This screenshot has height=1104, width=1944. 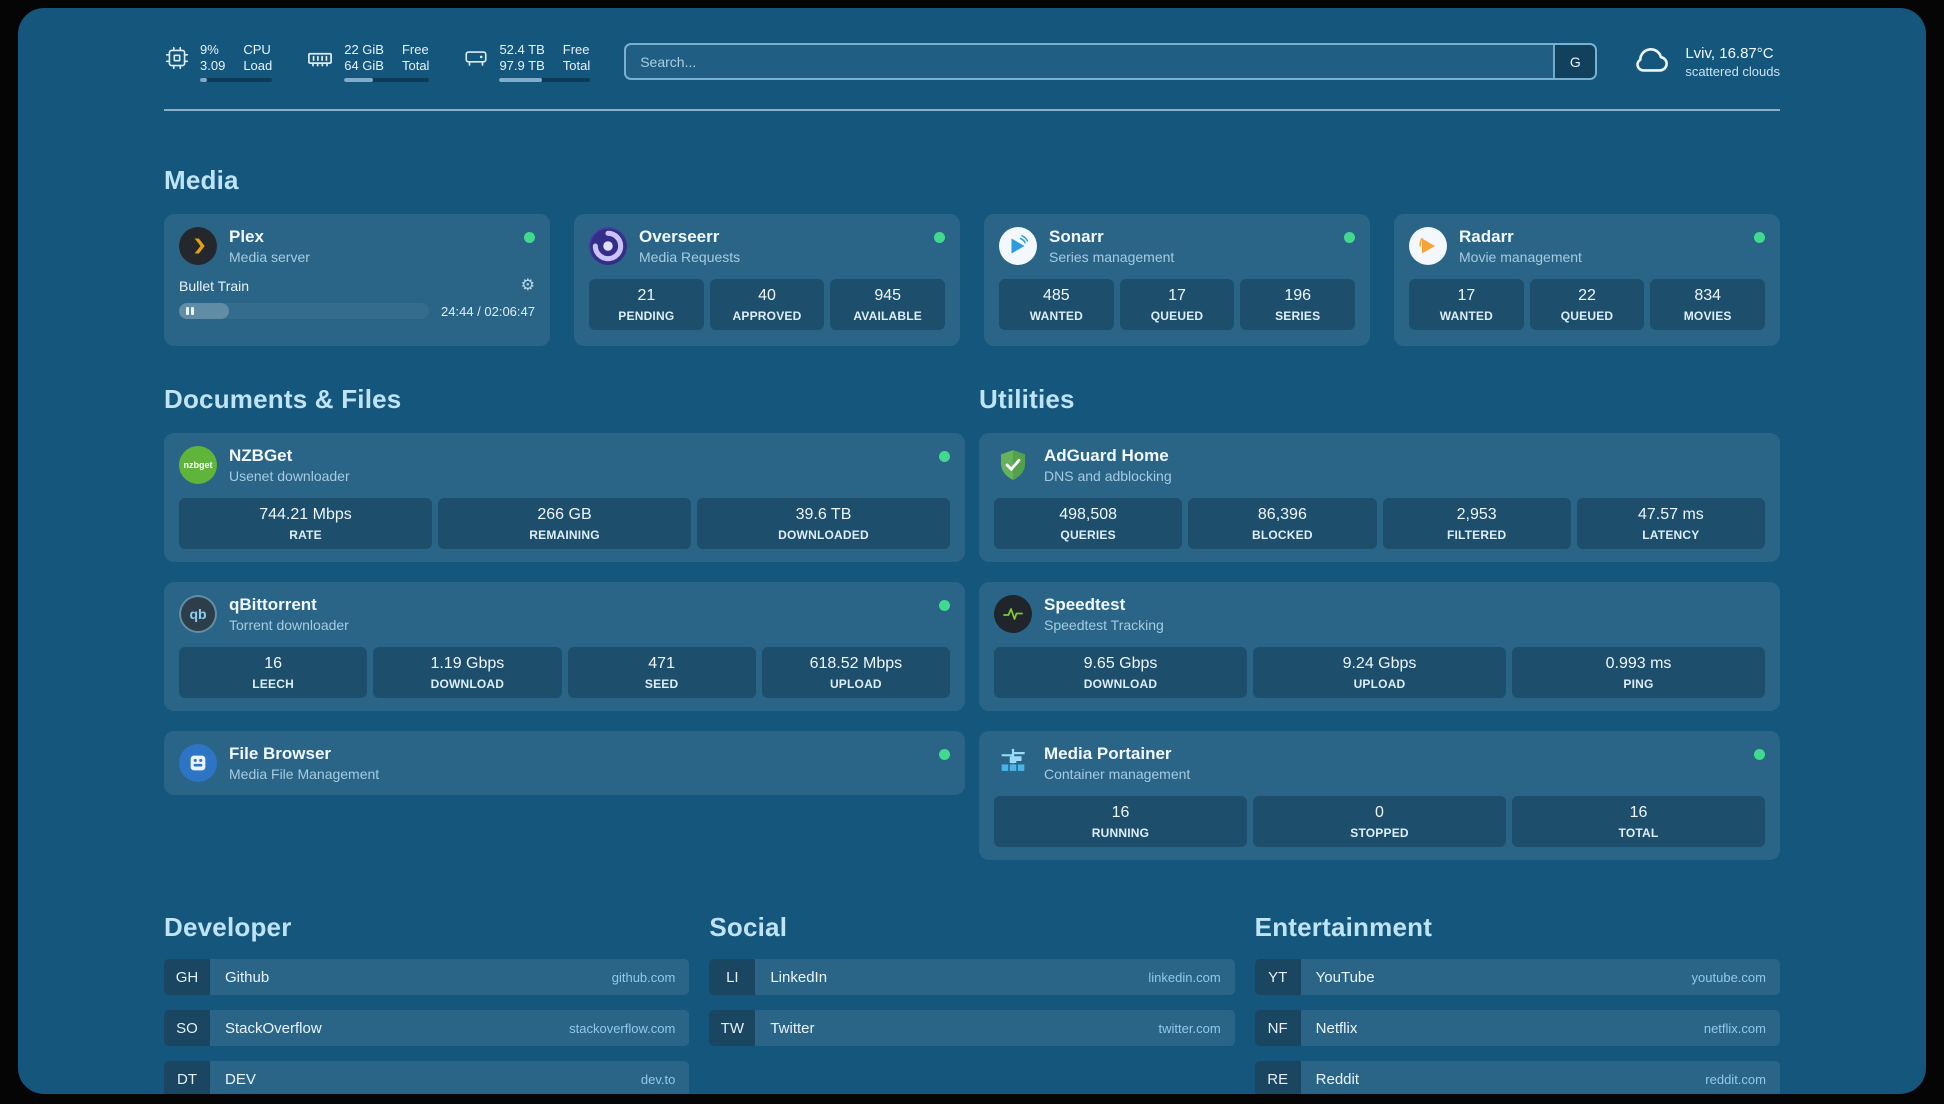 I want to click on plex-head-text: Plex Media server, so click(x=269, y=246).